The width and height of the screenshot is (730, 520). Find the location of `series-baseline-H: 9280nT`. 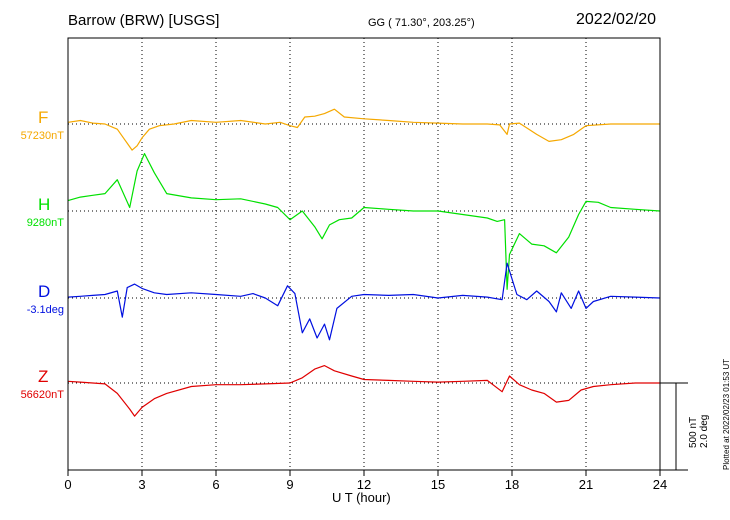

series-baseline-H: 9280nT is located at coordinates (45, 223).